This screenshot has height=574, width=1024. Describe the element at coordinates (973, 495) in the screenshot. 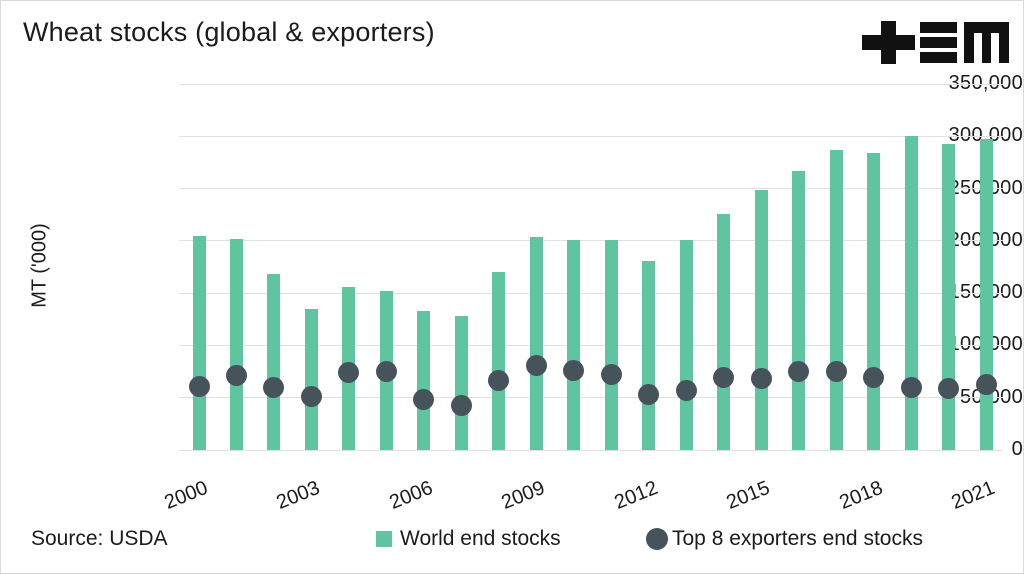

I see `x-tick-label: 2021` at that location.